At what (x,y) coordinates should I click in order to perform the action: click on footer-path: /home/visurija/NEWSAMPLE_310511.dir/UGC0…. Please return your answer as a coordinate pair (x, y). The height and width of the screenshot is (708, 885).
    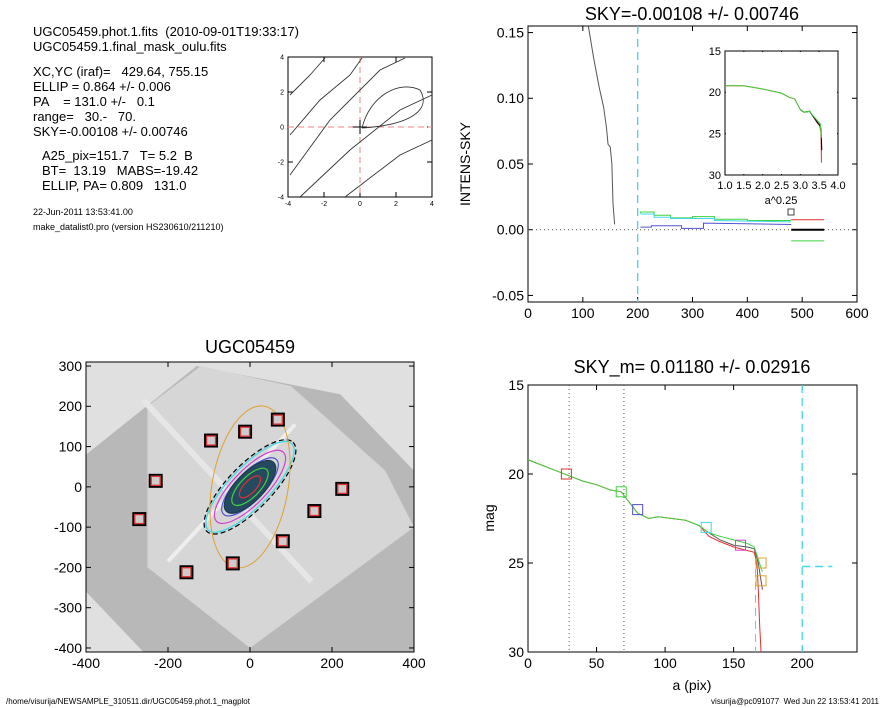
    Looking at the image, I should click on (128, 701).